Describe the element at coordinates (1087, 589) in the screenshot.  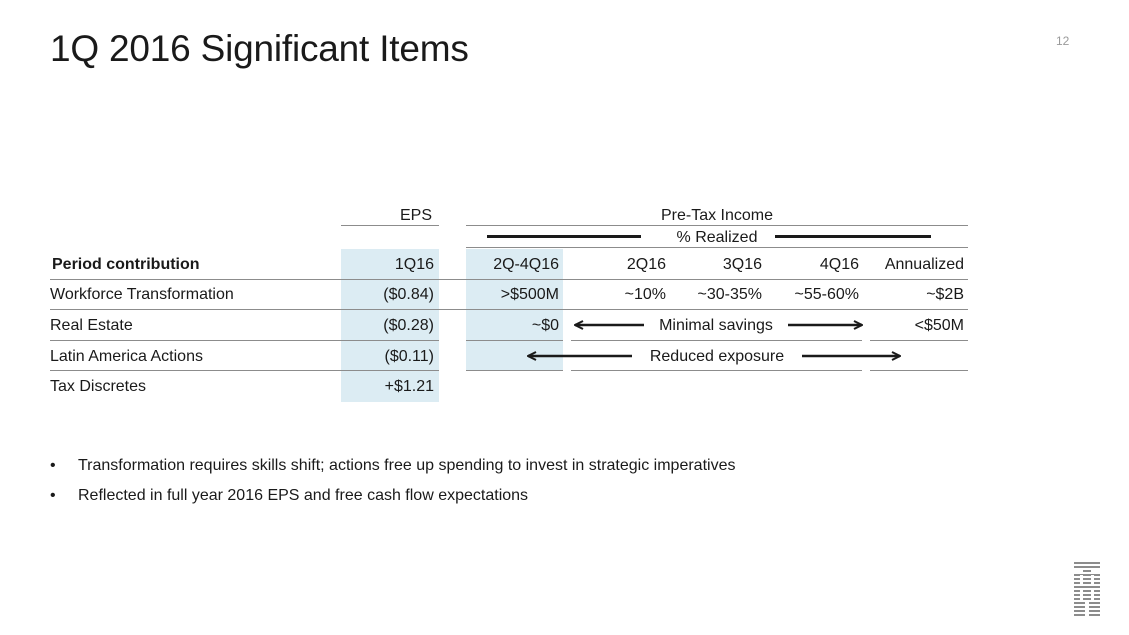
I see `ibm-logo-icon` at that location.